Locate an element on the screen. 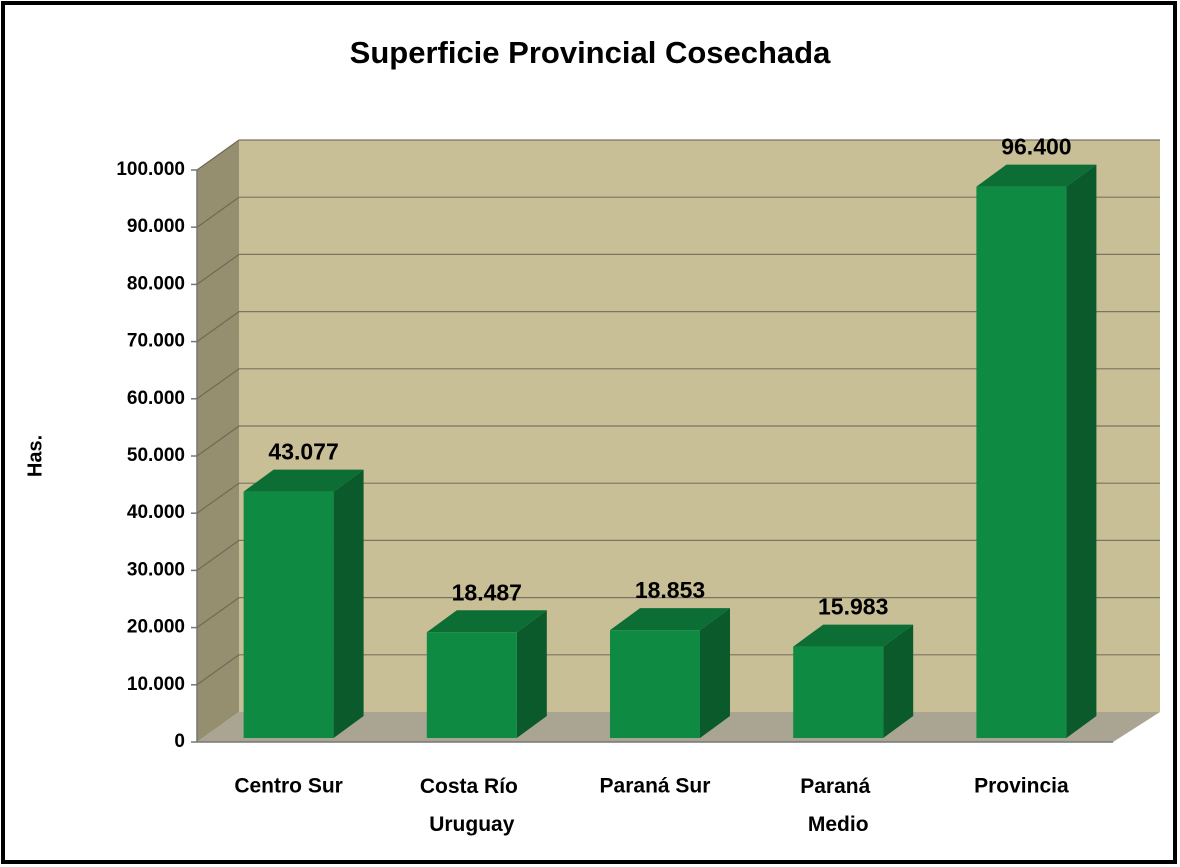 The width and height of the screenshot is (1180, 867). y-tick-label: 90.000 is located at coordinates (156, 226).